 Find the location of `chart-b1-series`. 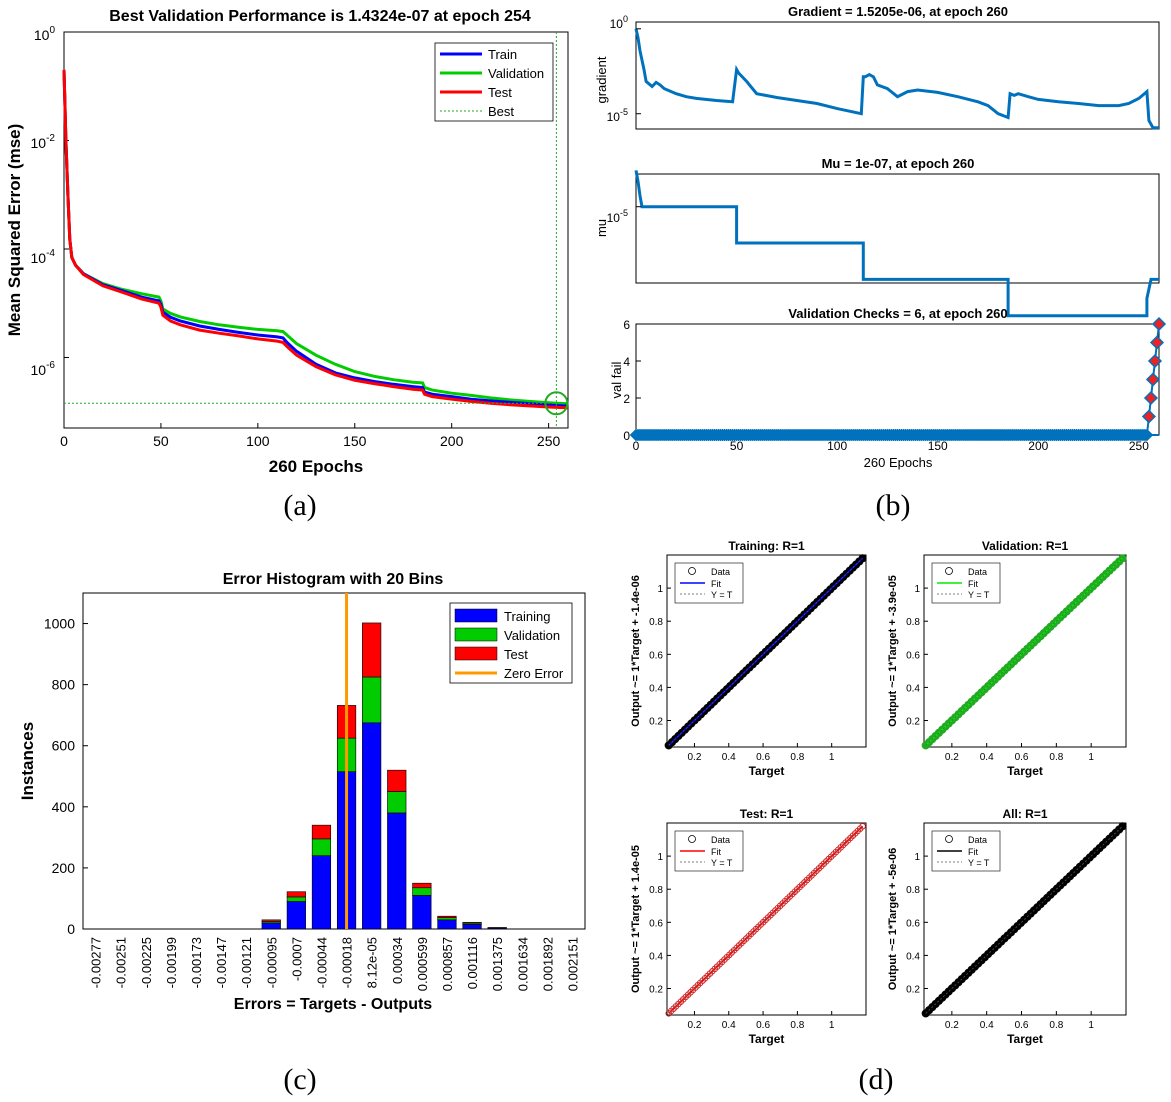

chart-b1-series is located at coordinates (896, 79).